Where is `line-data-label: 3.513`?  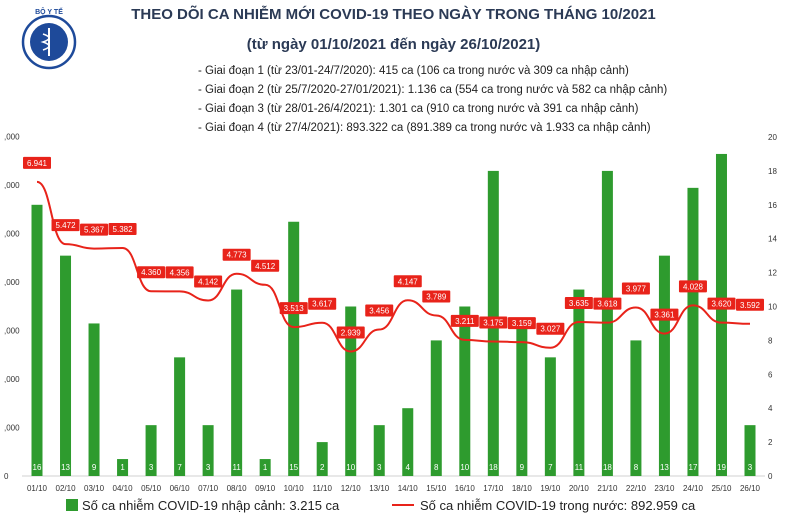 line-data-label: 3.513 is located at coordinates (294, 308).